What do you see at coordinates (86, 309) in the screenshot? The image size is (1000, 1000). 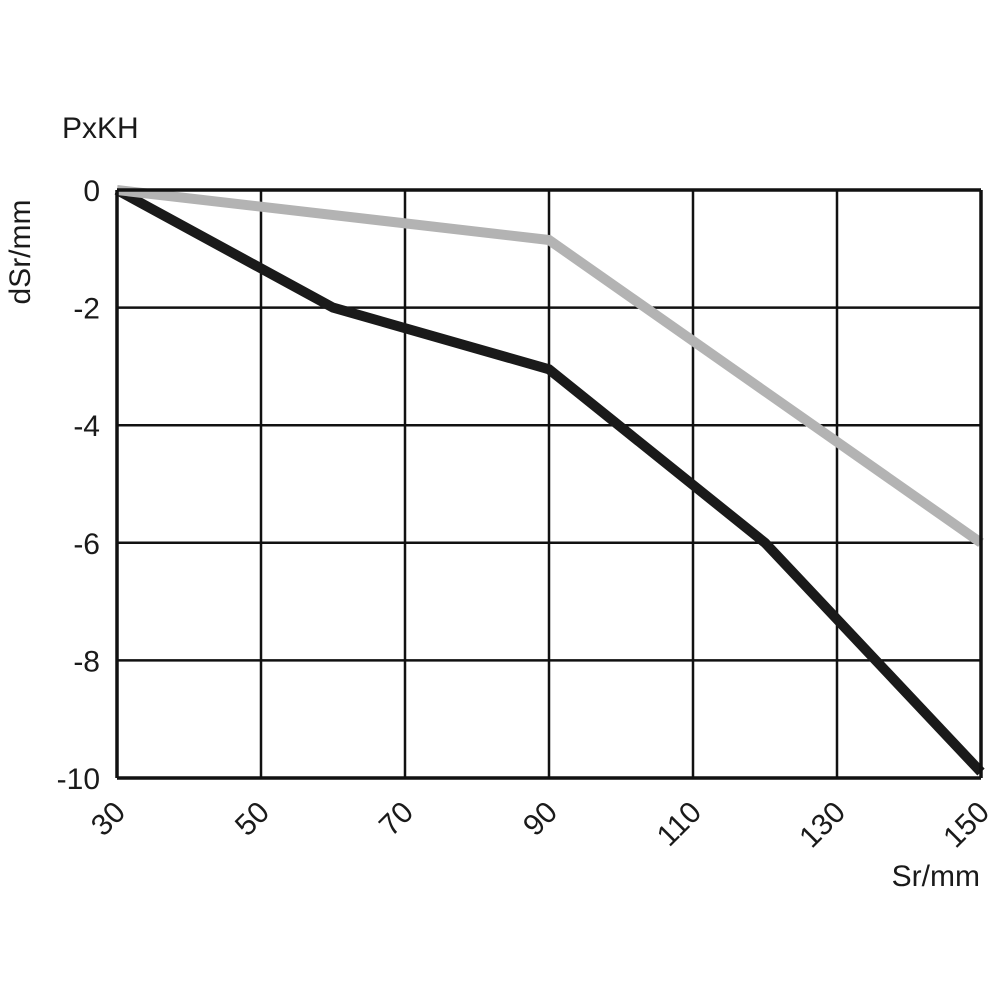 I see `y-tick-label--2: -2` at bounding box center [86, 309].